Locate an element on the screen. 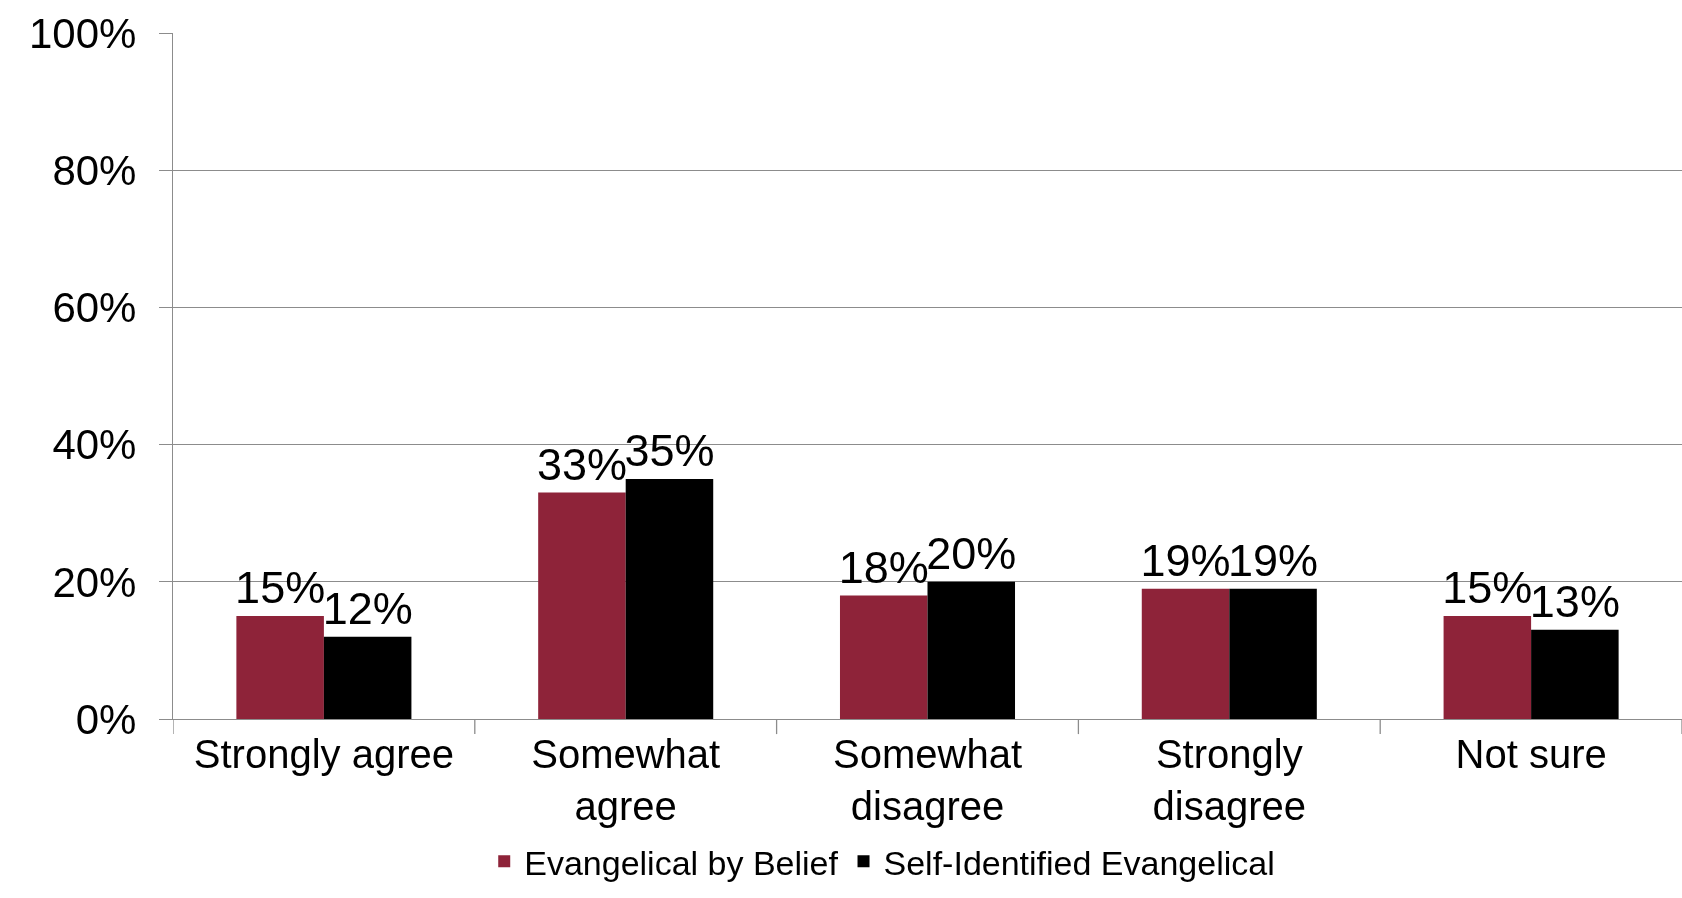 This screenshot has width=1682, height=898. x-tick-label: Strongly agree is located at coordinates (323, 754).